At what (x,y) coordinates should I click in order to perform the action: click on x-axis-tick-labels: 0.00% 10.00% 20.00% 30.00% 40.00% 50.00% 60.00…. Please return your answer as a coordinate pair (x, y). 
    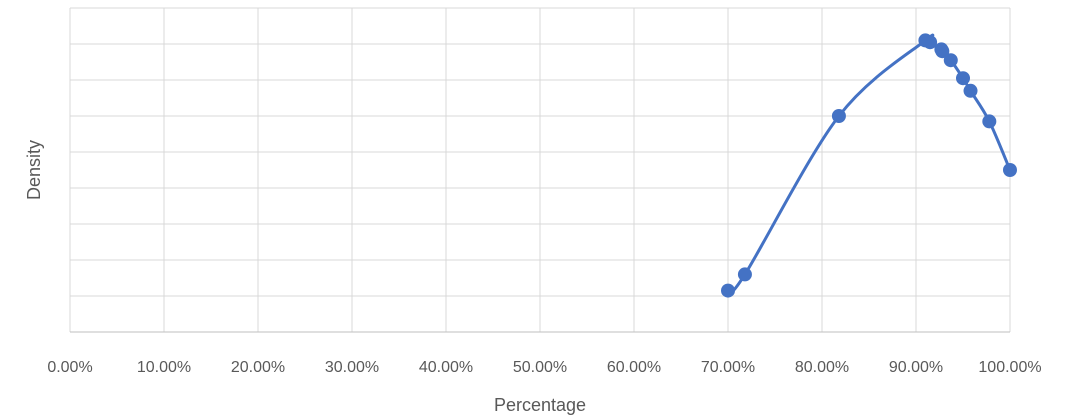
    Looking at the image, I should click on (544, 367).